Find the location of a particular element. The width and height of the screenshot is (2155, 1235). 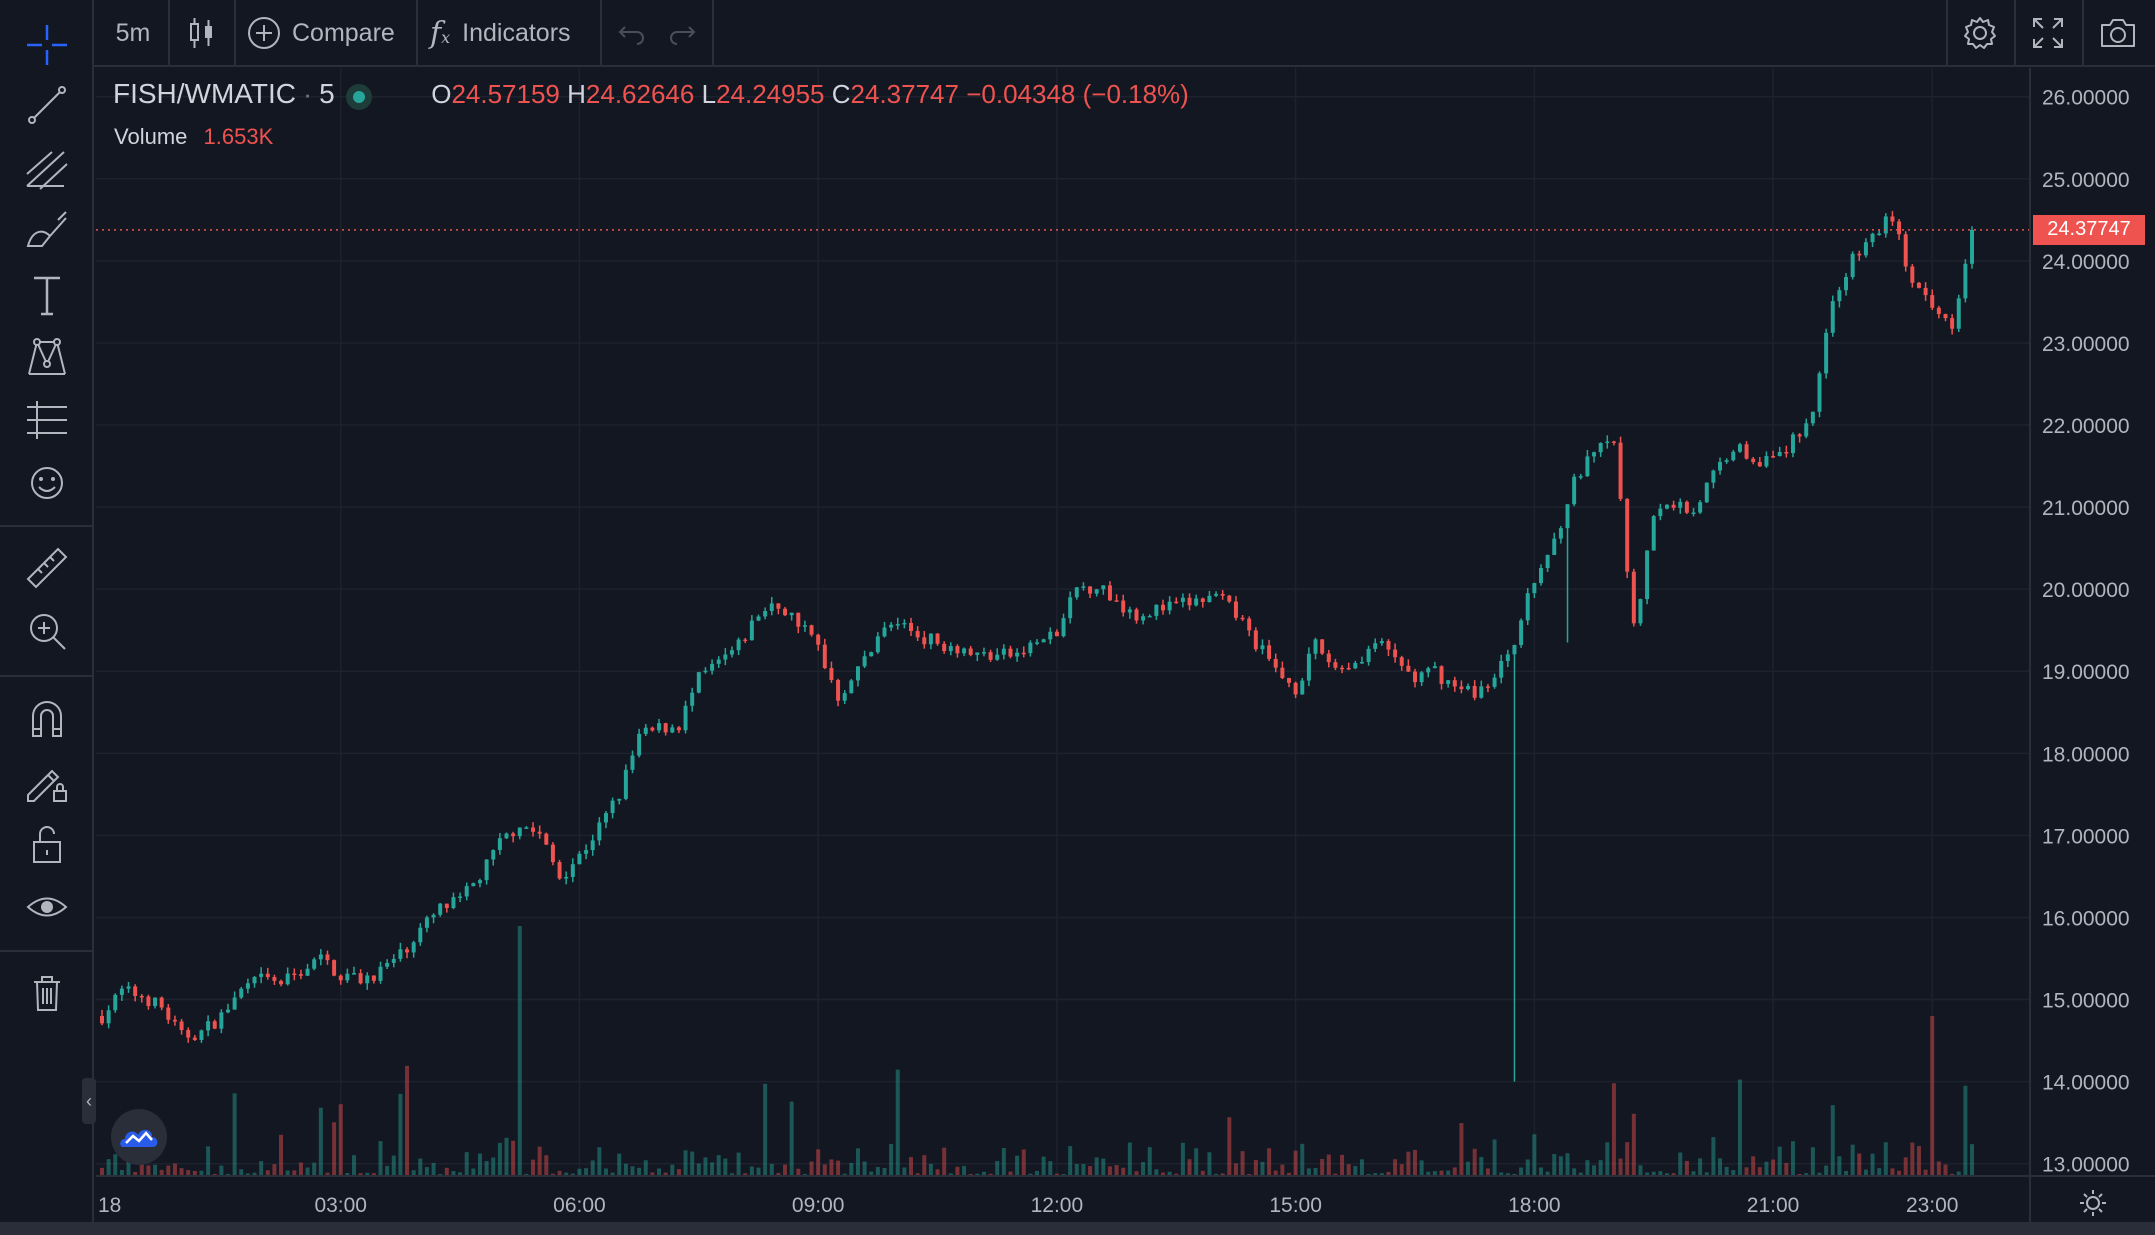

fullscreen-button is located at coordinates (2048, 33).